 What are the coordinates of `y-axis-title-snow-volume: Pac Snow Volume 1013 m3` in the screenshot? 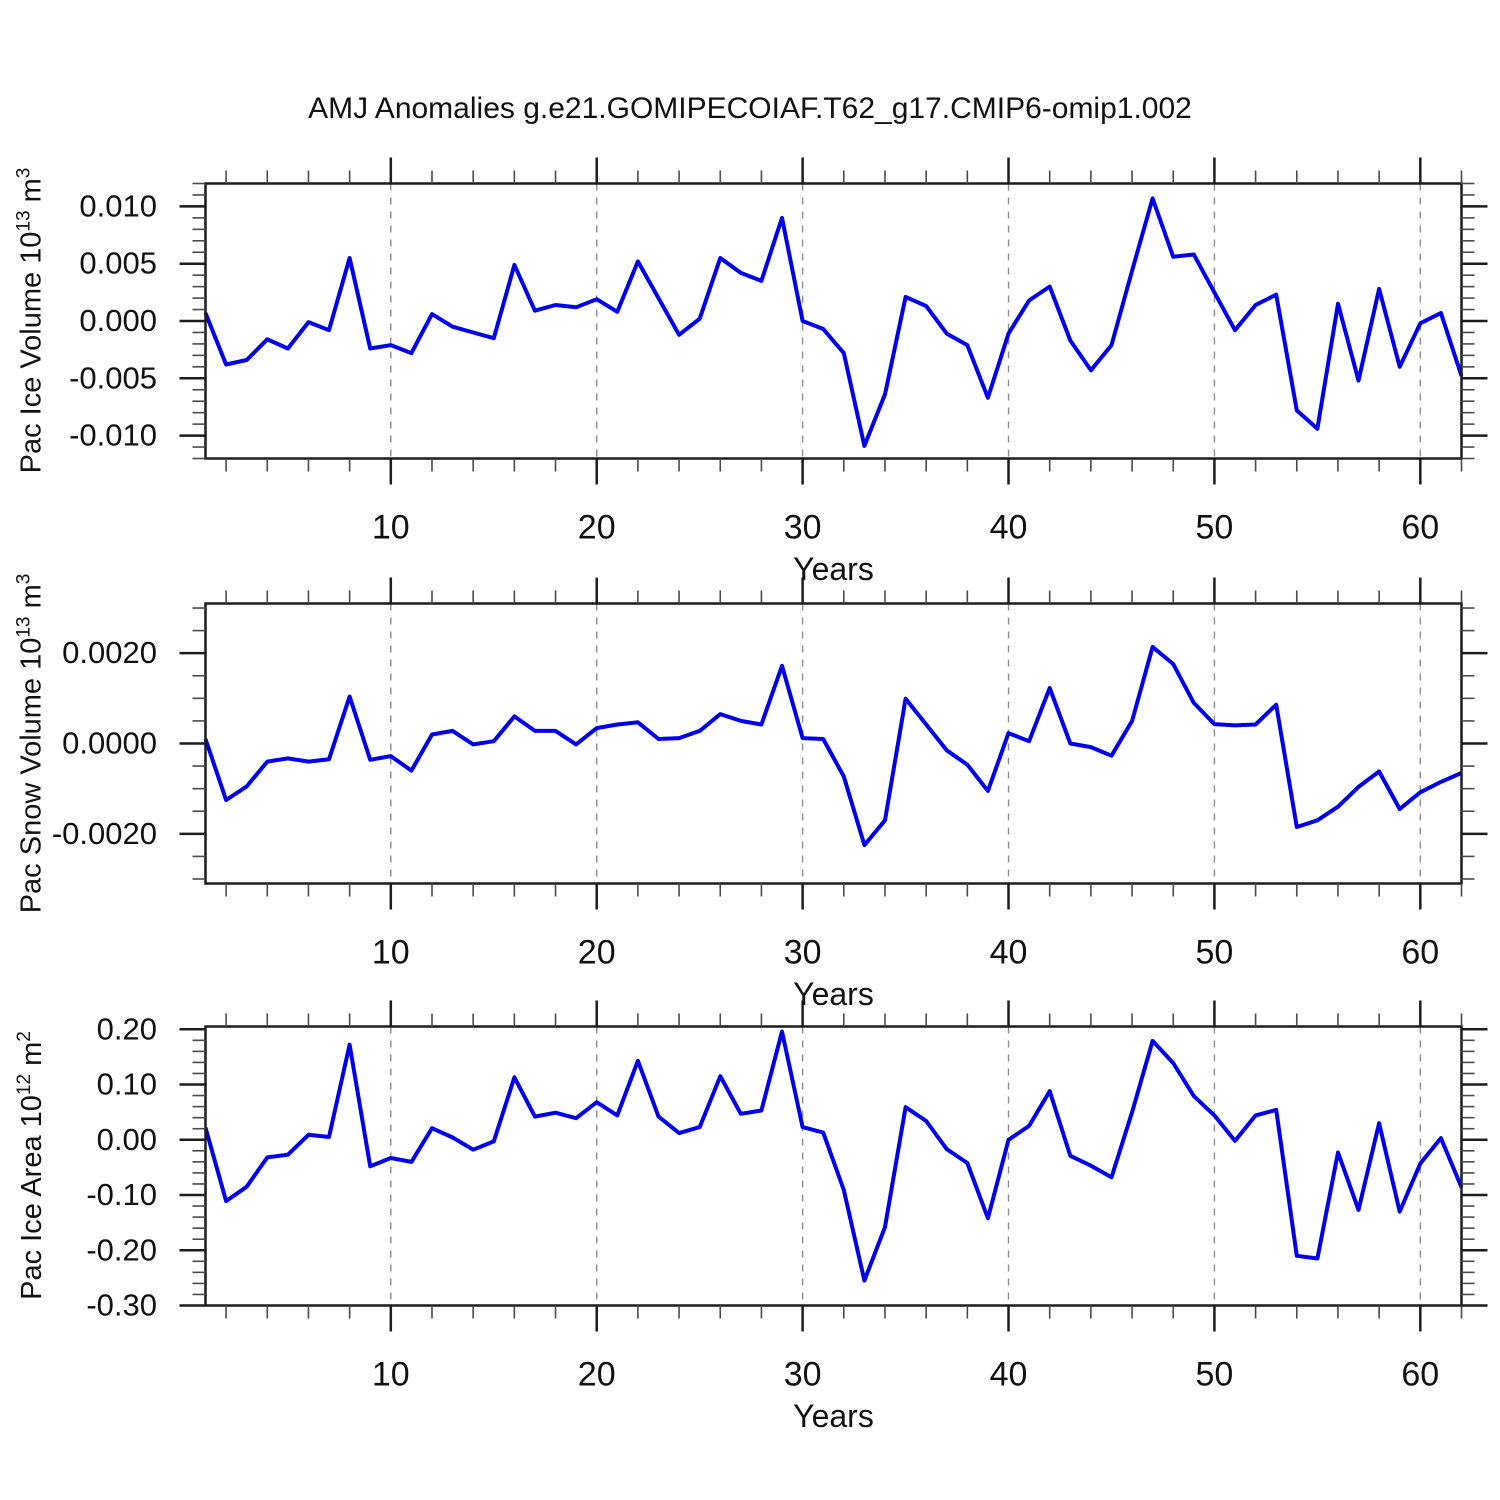 It's located at (31, 743).